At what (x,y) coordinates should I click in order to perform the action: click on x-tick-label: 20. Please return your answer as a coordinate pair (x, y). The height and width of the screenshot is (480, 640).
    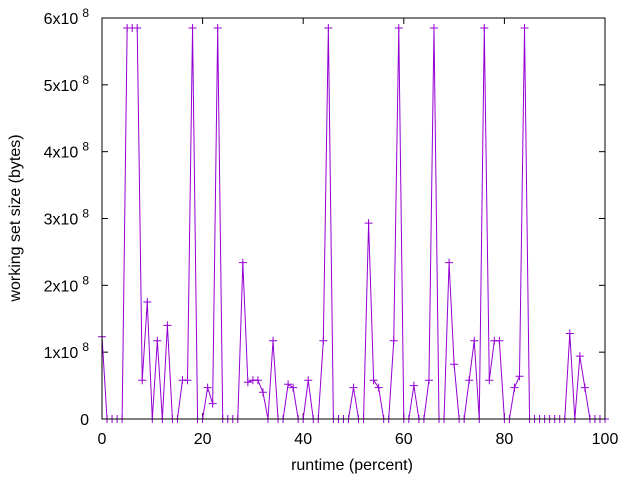
    Looking at the image, I should click on (203, 439).